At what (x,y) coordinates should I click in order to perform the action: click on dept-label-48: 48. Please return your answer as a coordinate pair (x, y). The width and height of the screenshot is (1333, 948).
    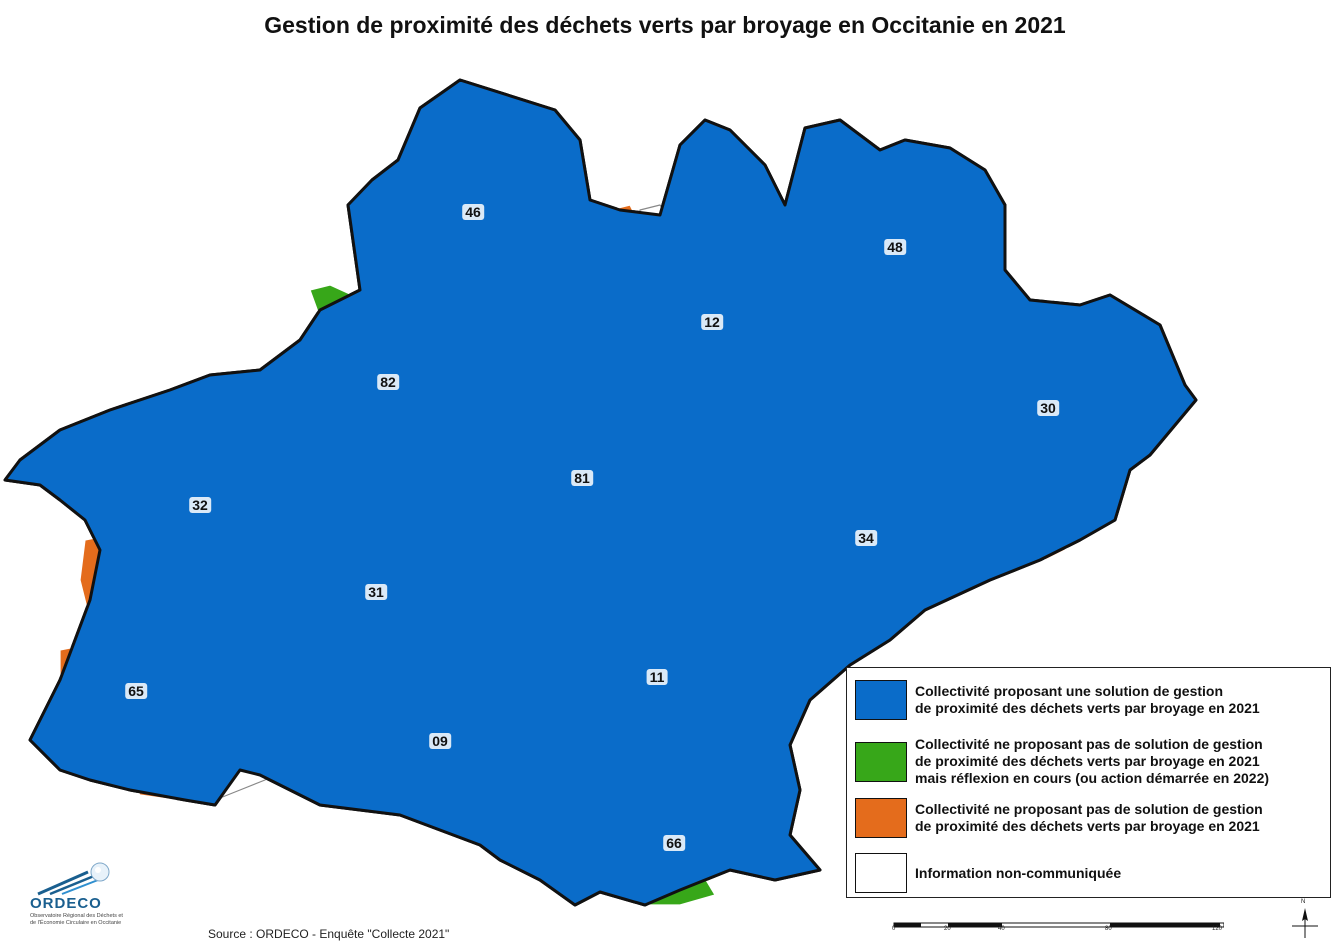
    Looking at the image, I should click on (895, 247).